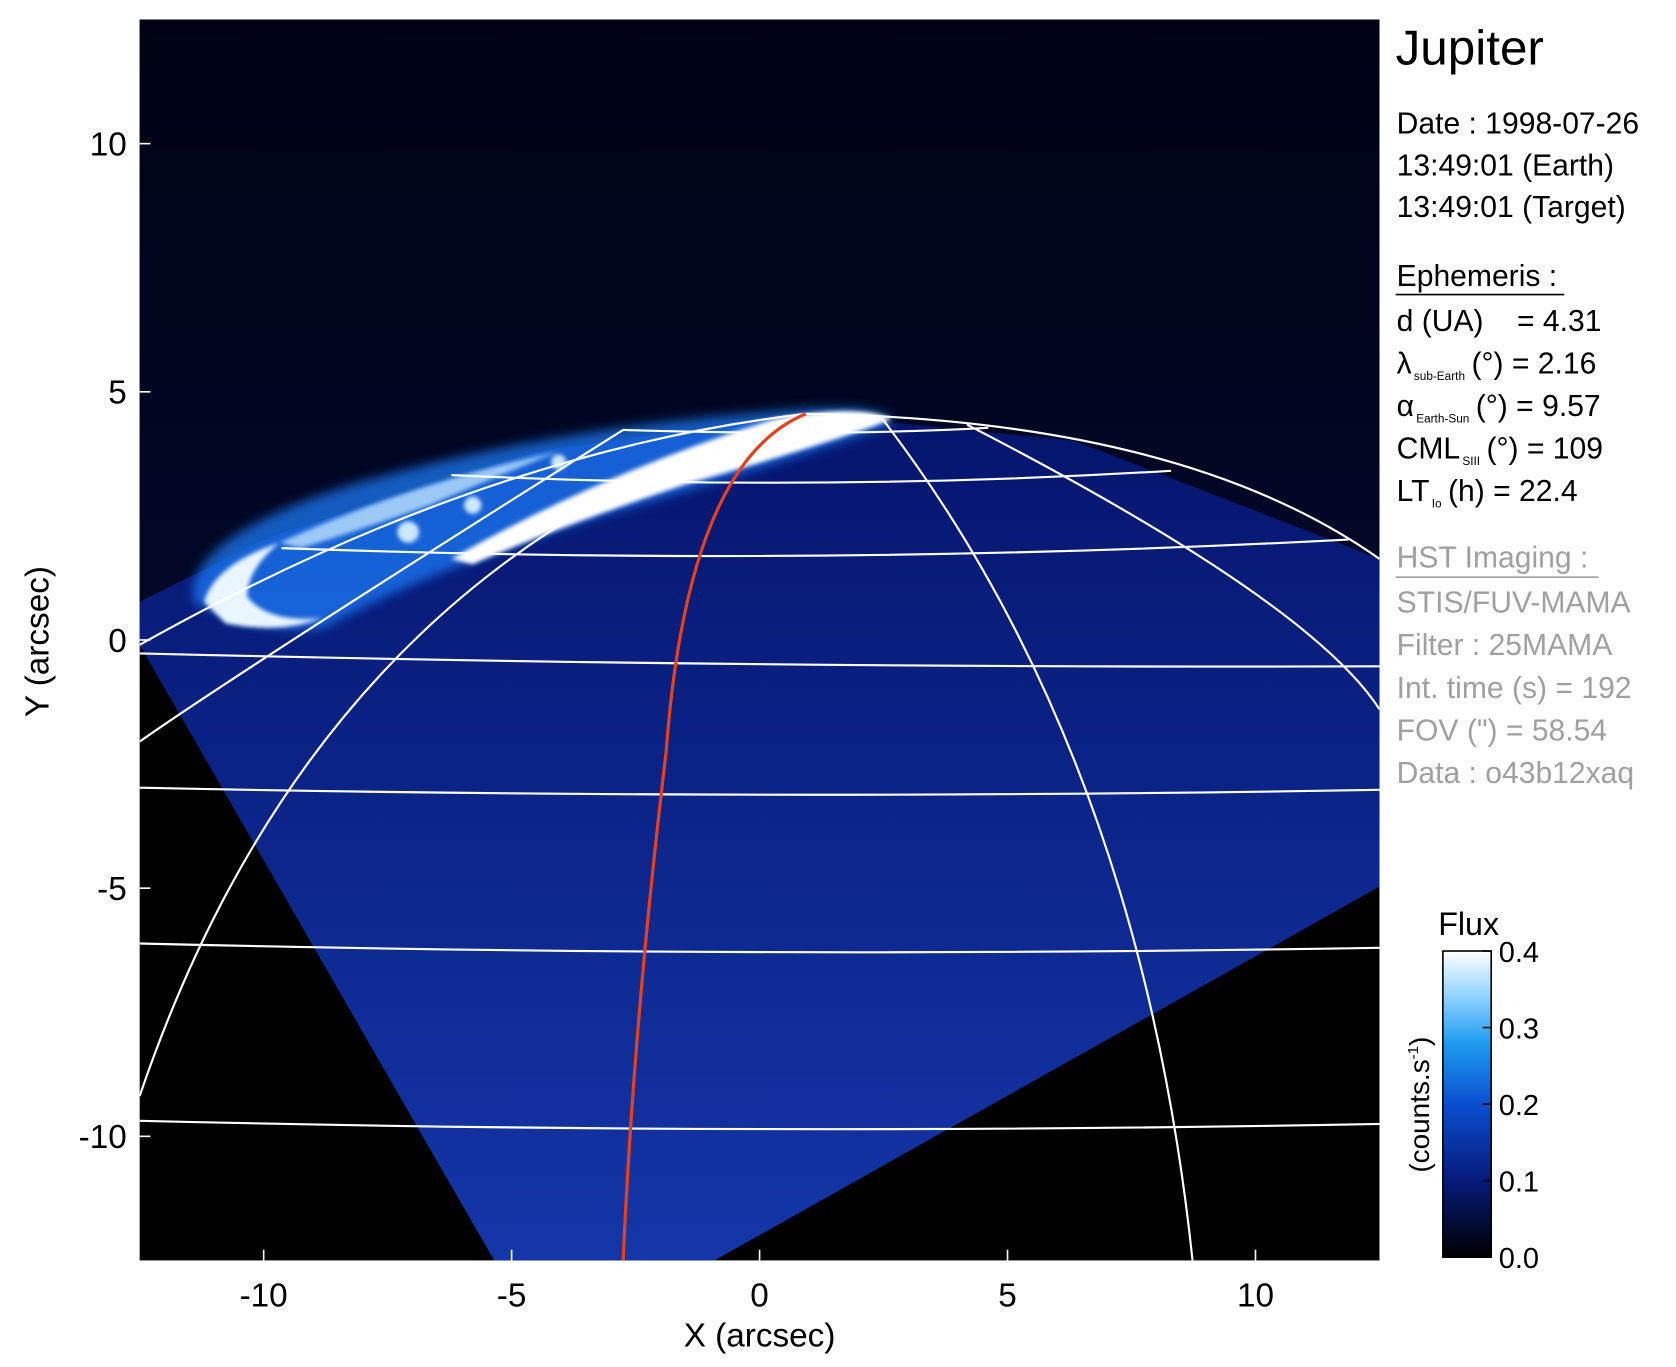  I want to click on imaging-line: Data : o43b12xaq, so click(1515, 773).